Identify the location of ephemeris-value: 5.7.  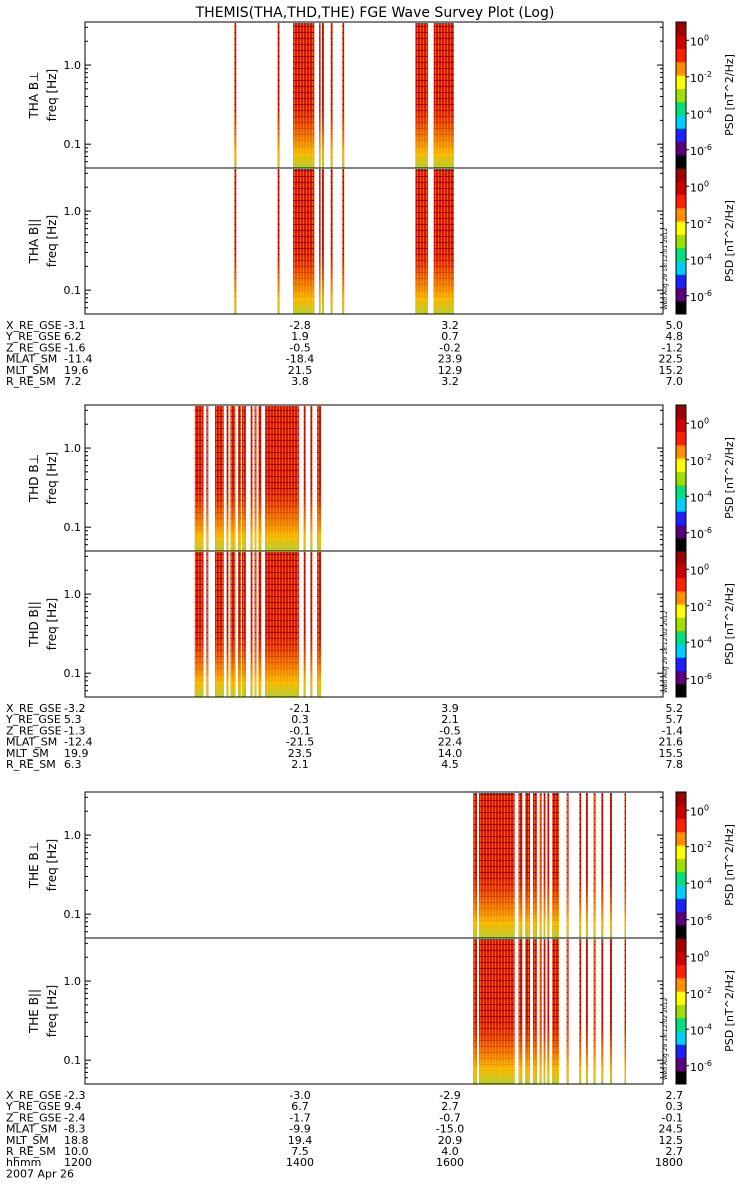
(675, 719).